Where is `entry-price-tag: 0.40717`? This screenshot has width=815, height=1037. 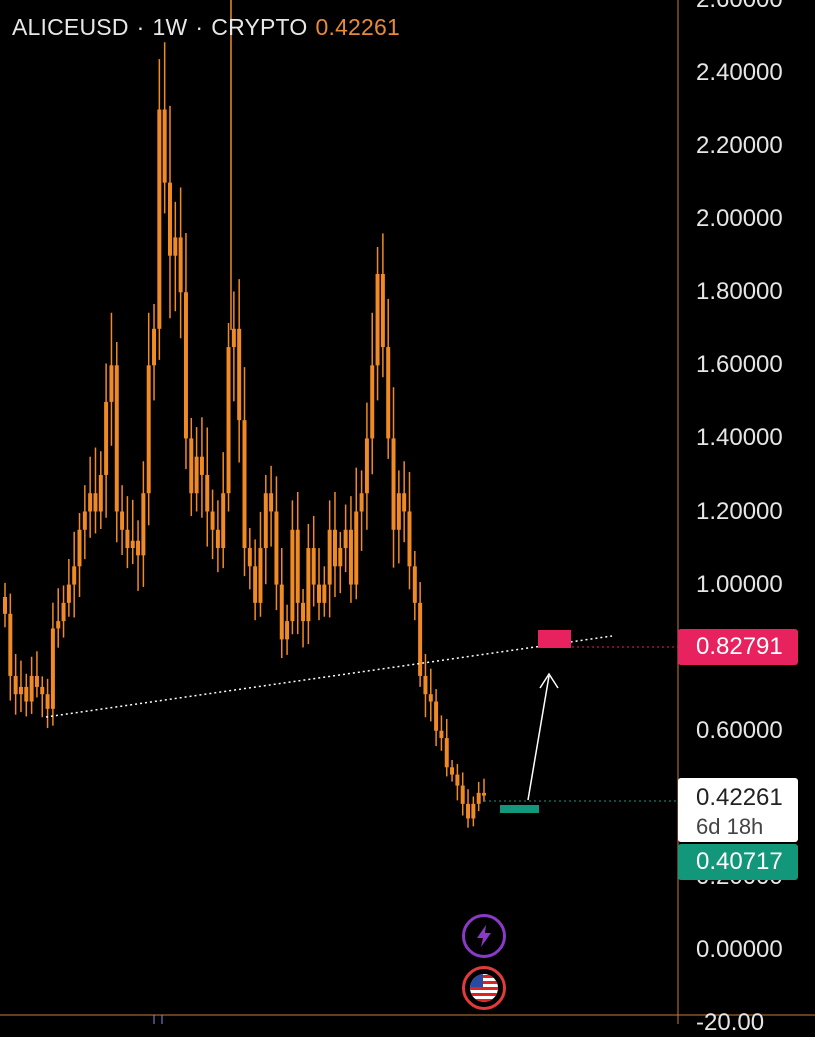 entry-price-tag: 0.40717 is located at coordinates (738, 862).